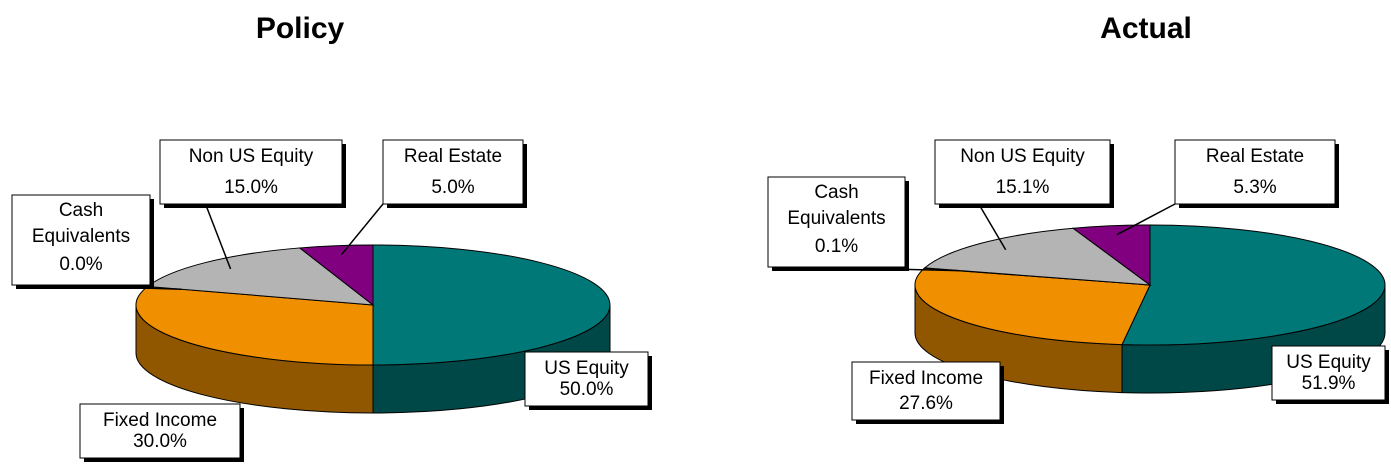 The image size is (1391, 466). What do you see at coordinates (300, 28) in the screenshot?
I see `chart-title: Policy` at bounding box center [300, 28].